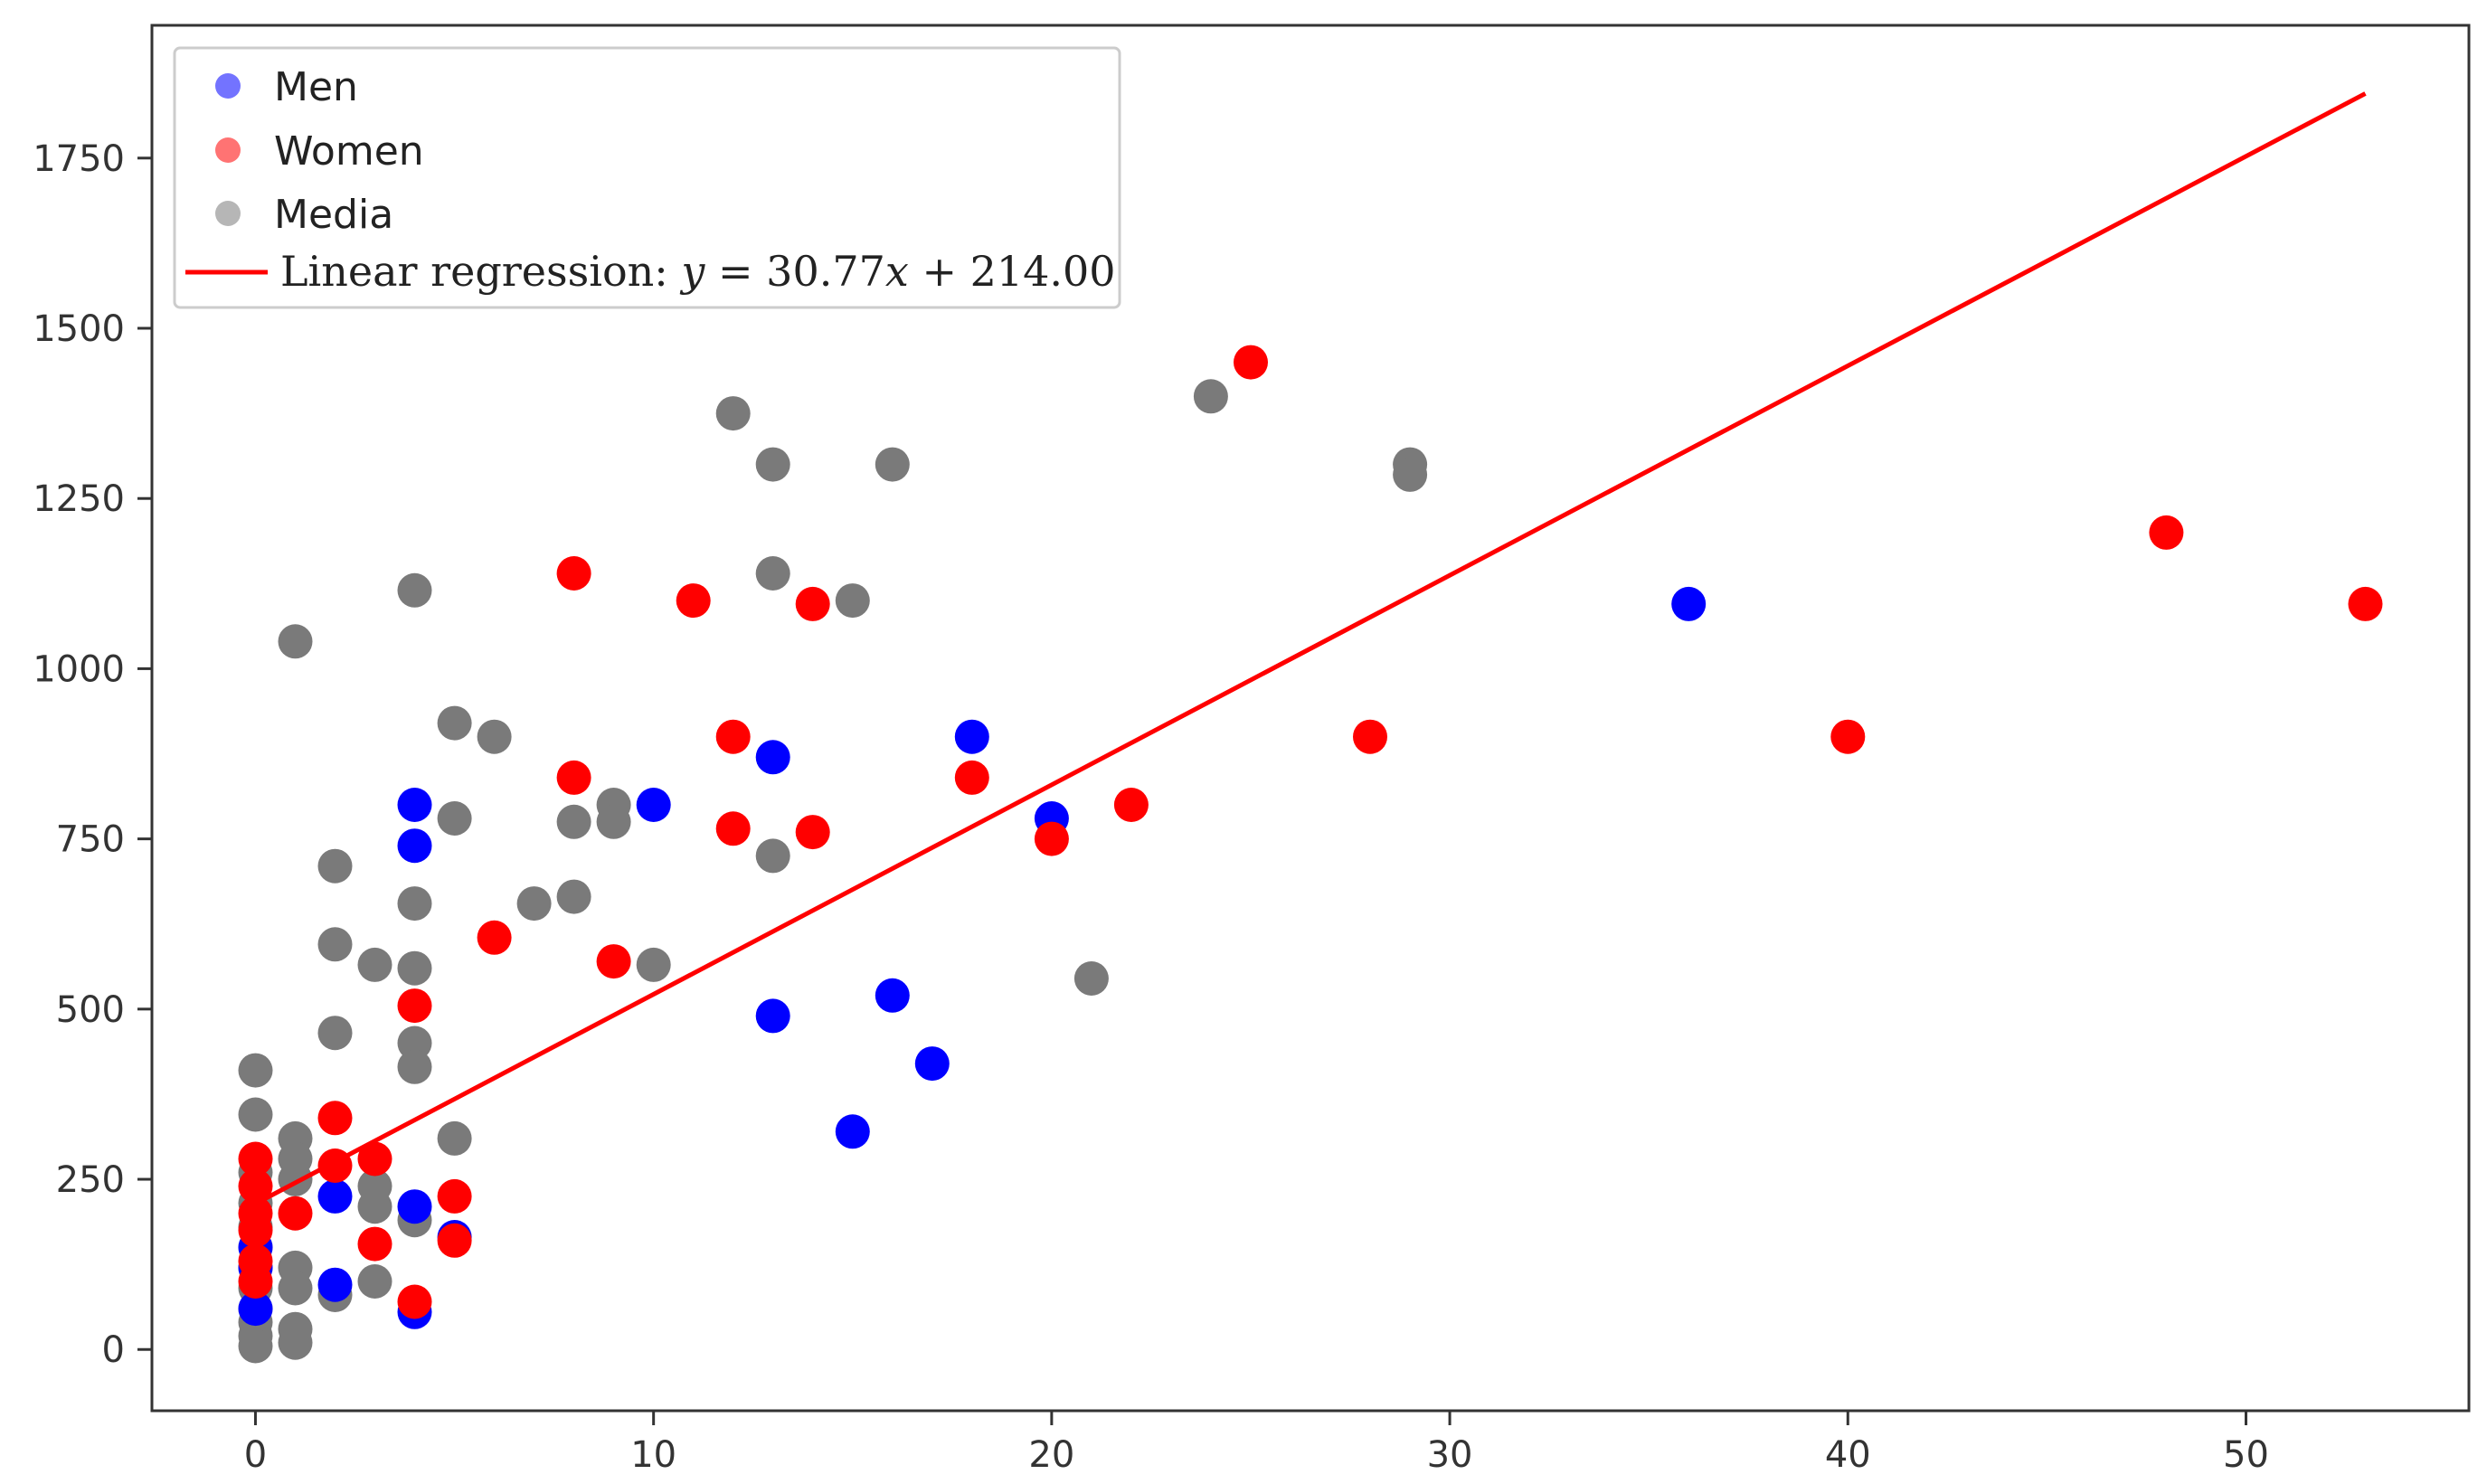 This screenshot has height=1484, width=2487. Describe the element at coordinates (1848, 1455) in the screenshot. I see `x-tick-label-40: 40` at that location.